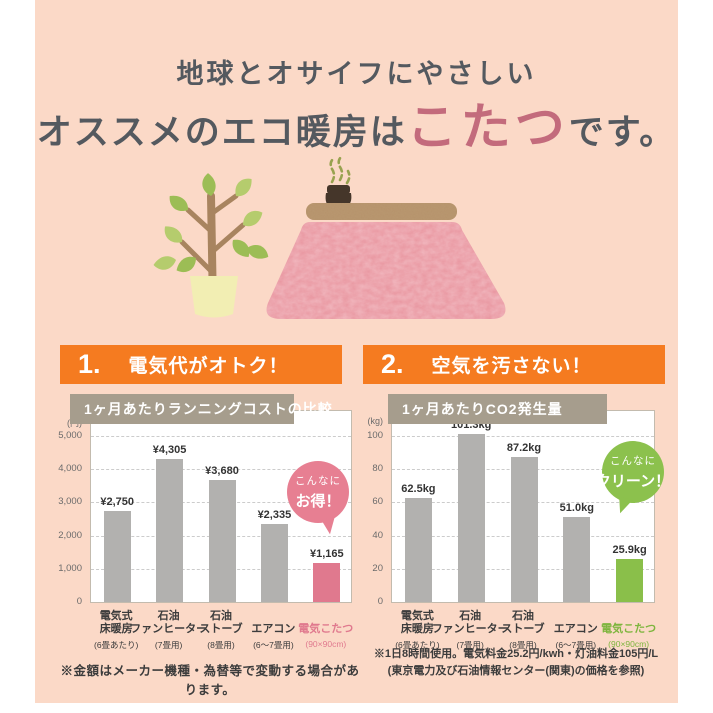 This screenshot has width=713, height=713. Describe the element at coordinates (212, 245) in the screenshot. I see `potted-plant-illustration` at that location.